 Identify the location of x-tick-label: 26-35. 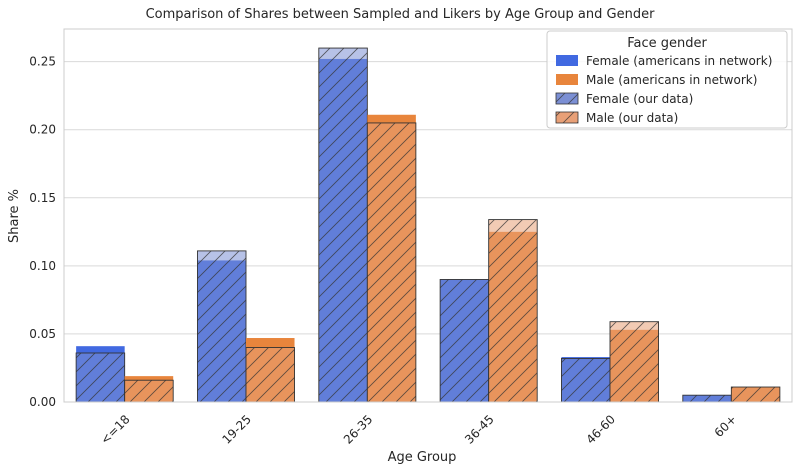
(358, 429).